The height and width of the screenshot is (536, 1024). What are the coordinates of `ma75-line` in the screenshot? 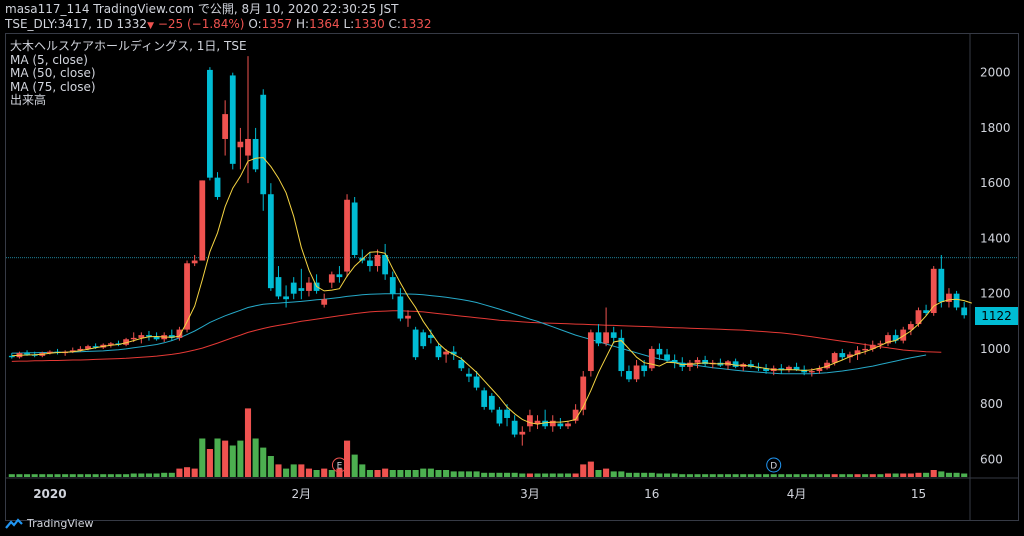 It's located at (476, 336).